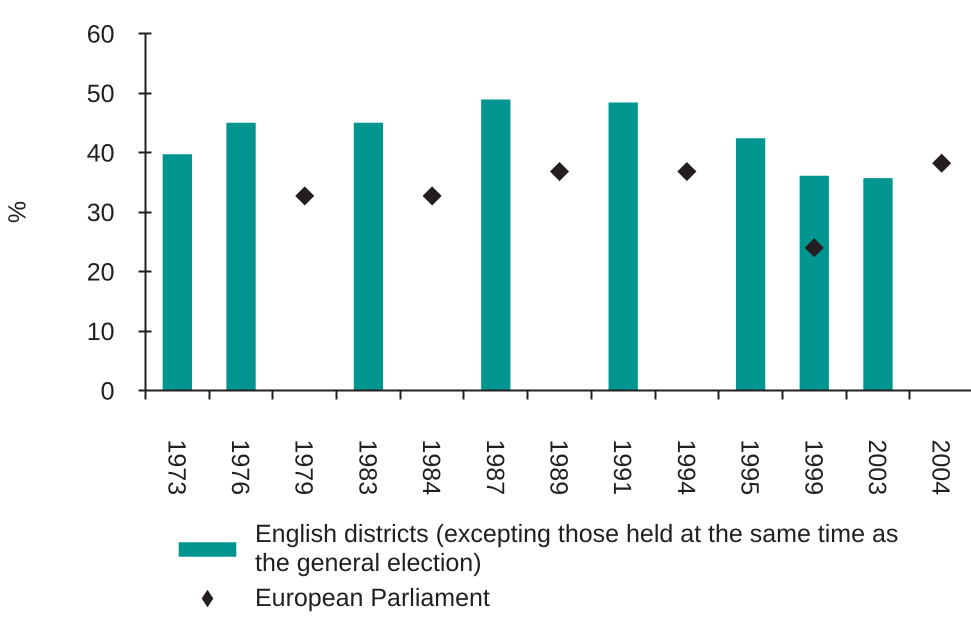  Describe the element at coordinates (372, 598) in the screenshot. I see `legend-label: European Parliament` at that location.